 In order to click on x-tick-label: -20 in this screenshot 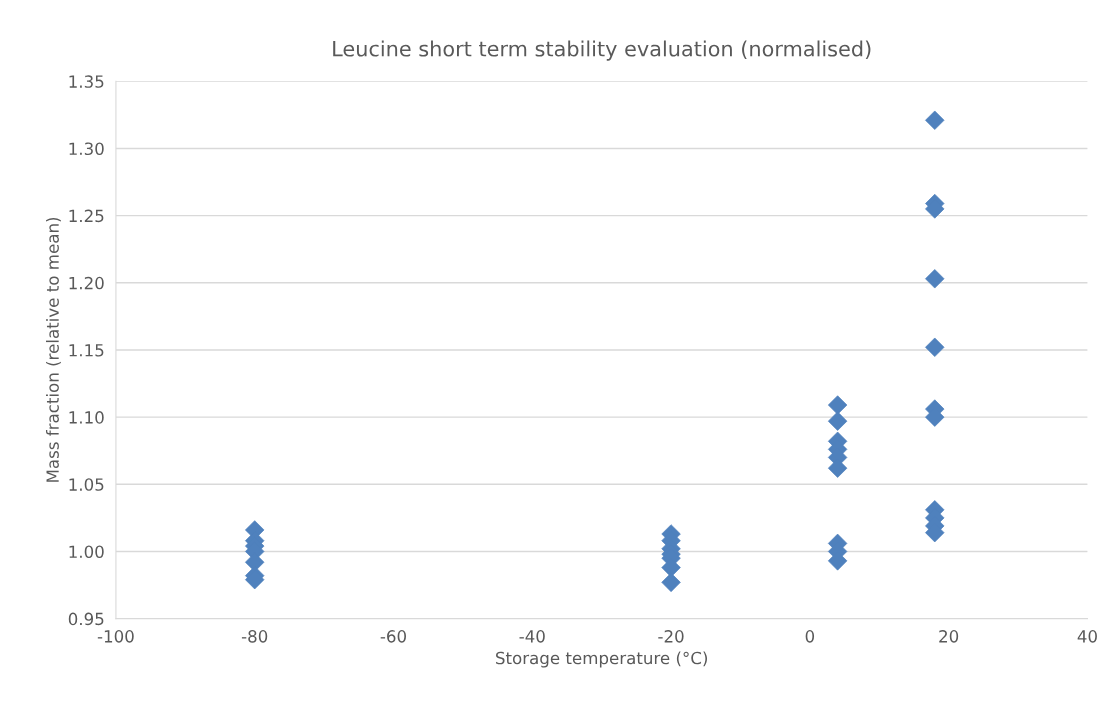, I will do `click(671, 636)`.